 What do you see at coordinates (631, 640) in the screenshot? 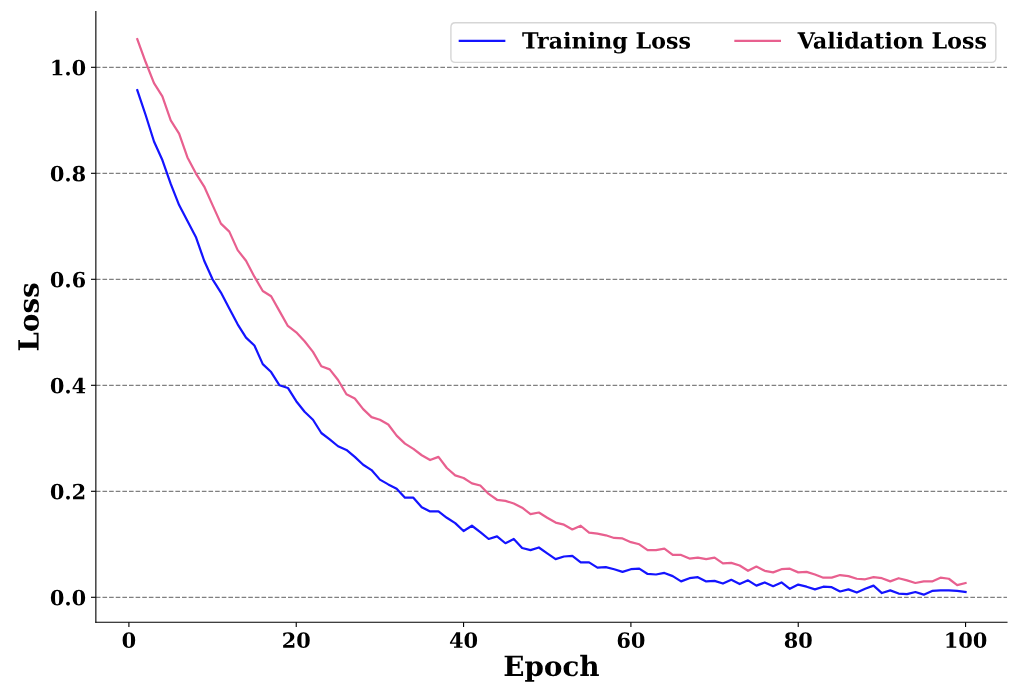
I see `x-tick-label: 60` at bounding box center [631, 640].